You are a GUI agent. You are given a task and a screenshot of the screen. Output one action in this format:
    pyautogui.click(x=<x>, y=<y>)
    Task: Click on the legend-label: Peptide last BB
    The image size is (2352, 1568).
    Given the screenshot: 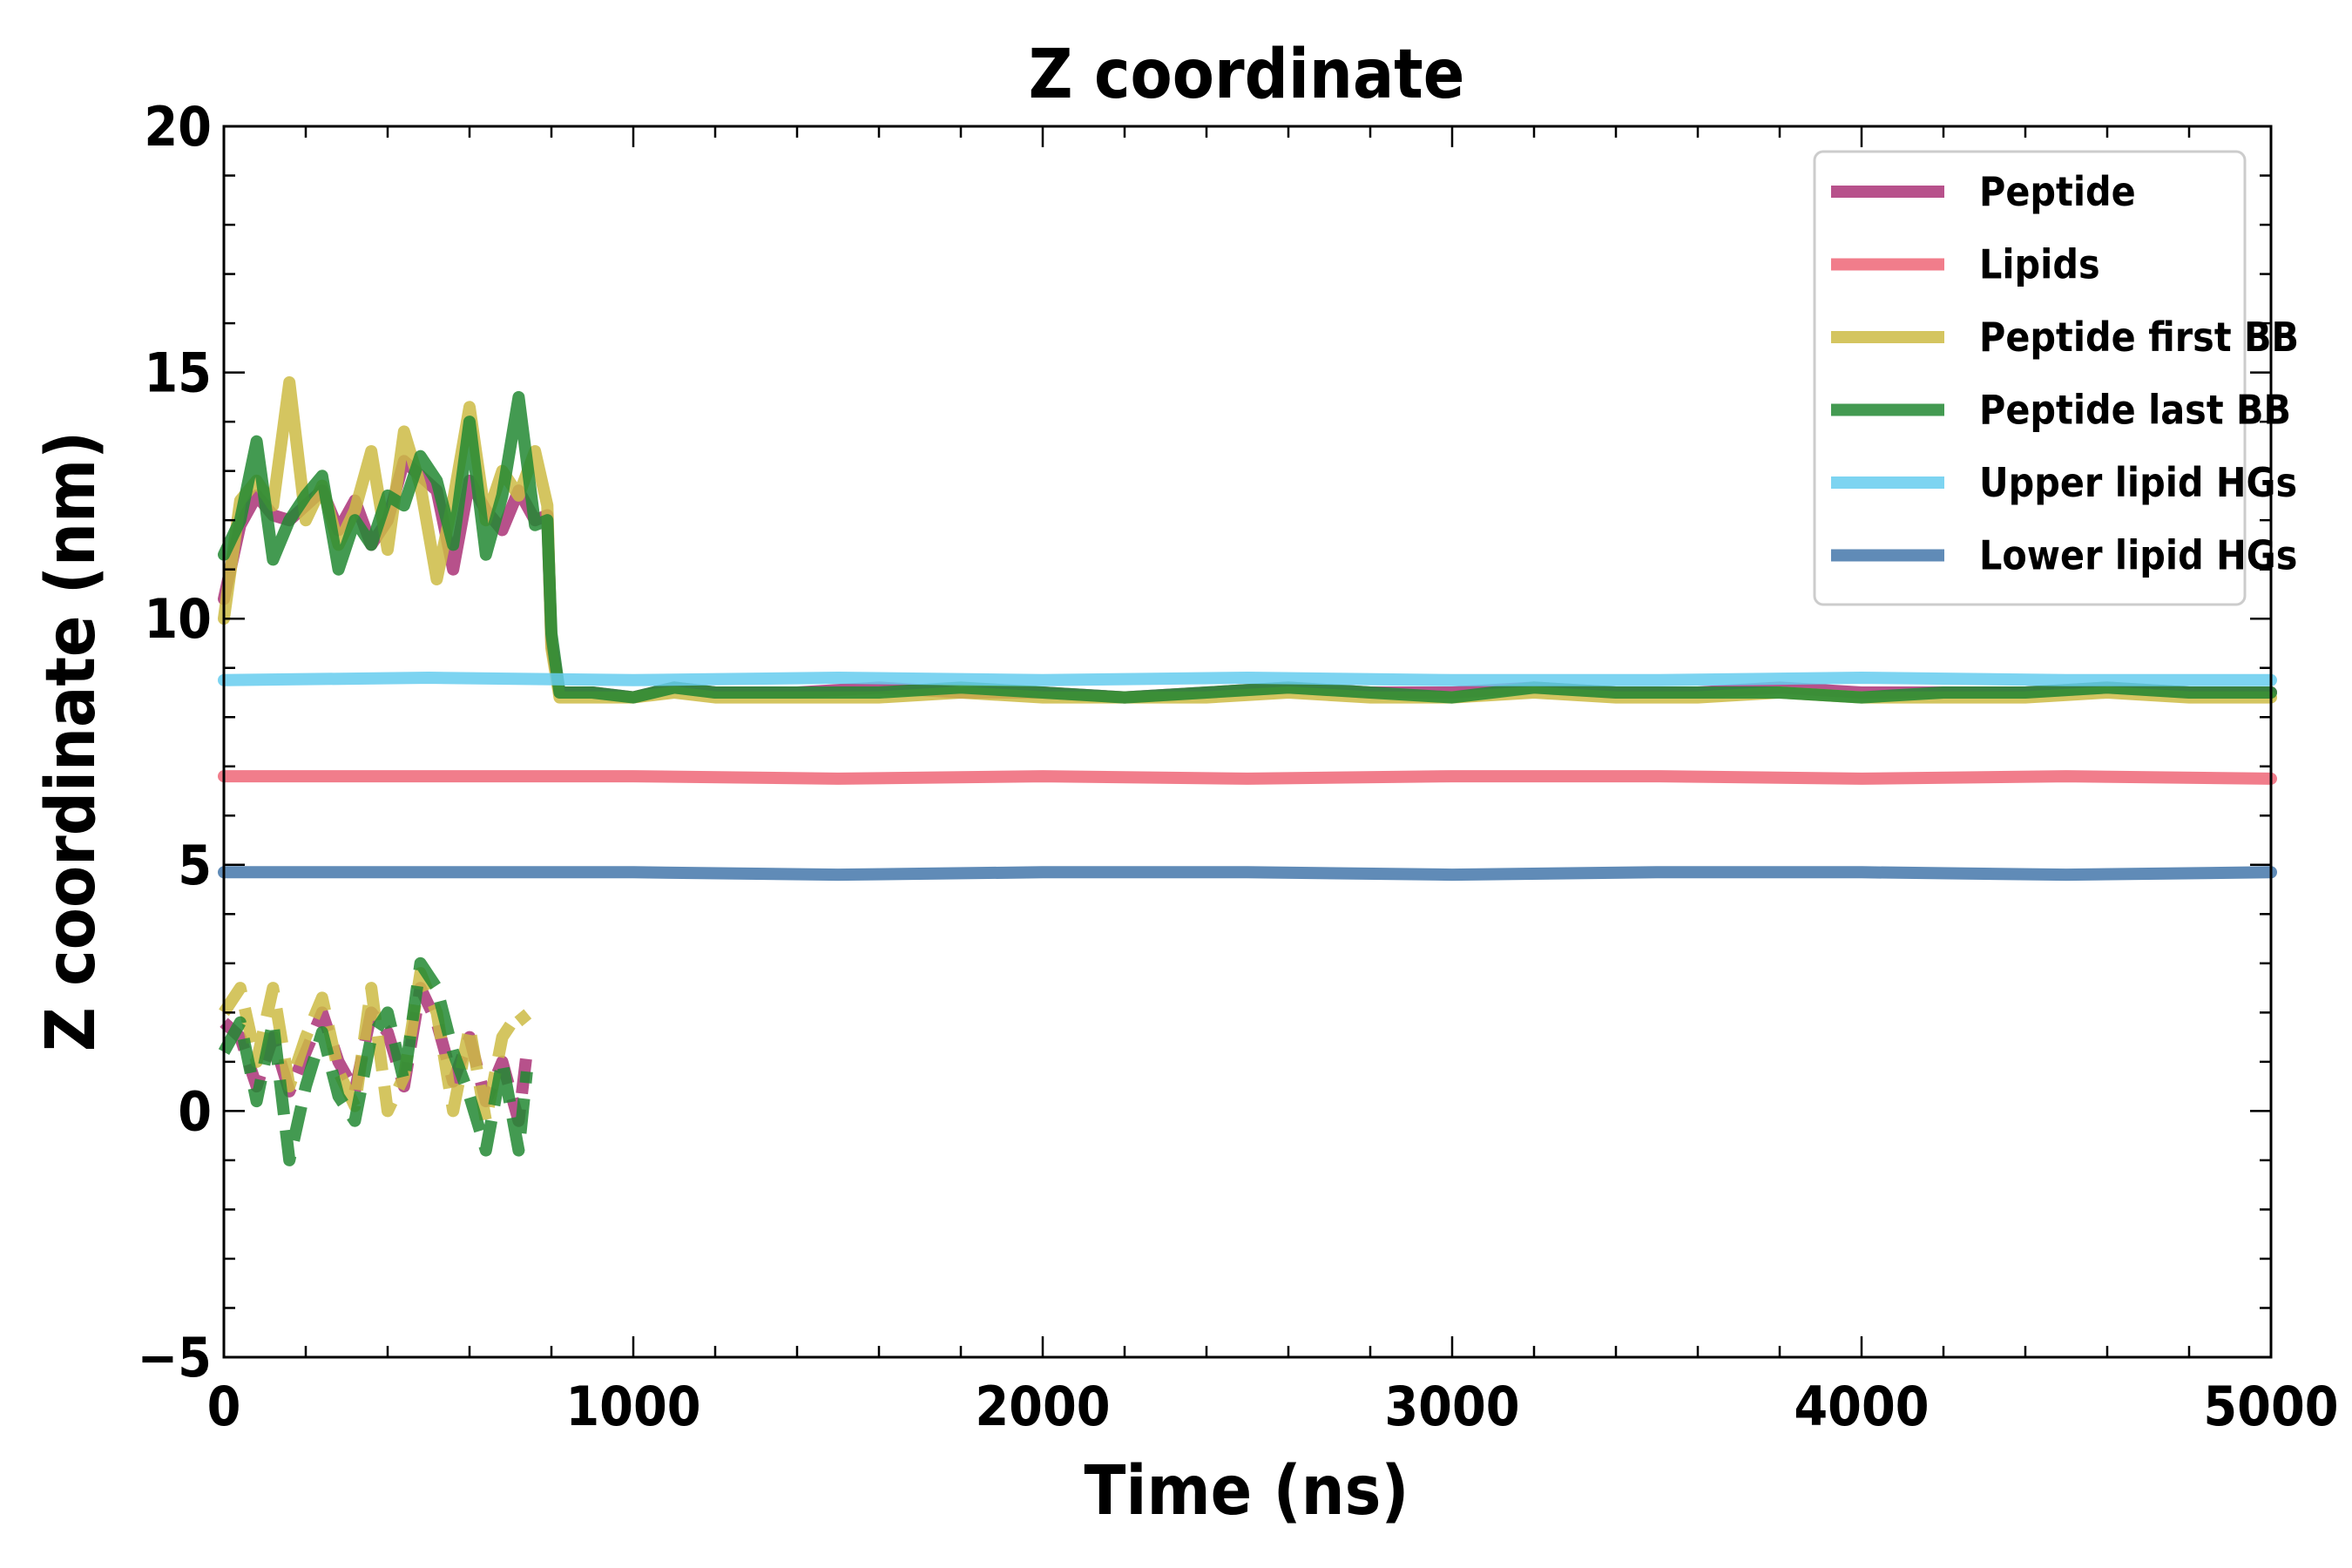 What is the action you would take?
    pyautogui.click(x=2135, y=410)
    